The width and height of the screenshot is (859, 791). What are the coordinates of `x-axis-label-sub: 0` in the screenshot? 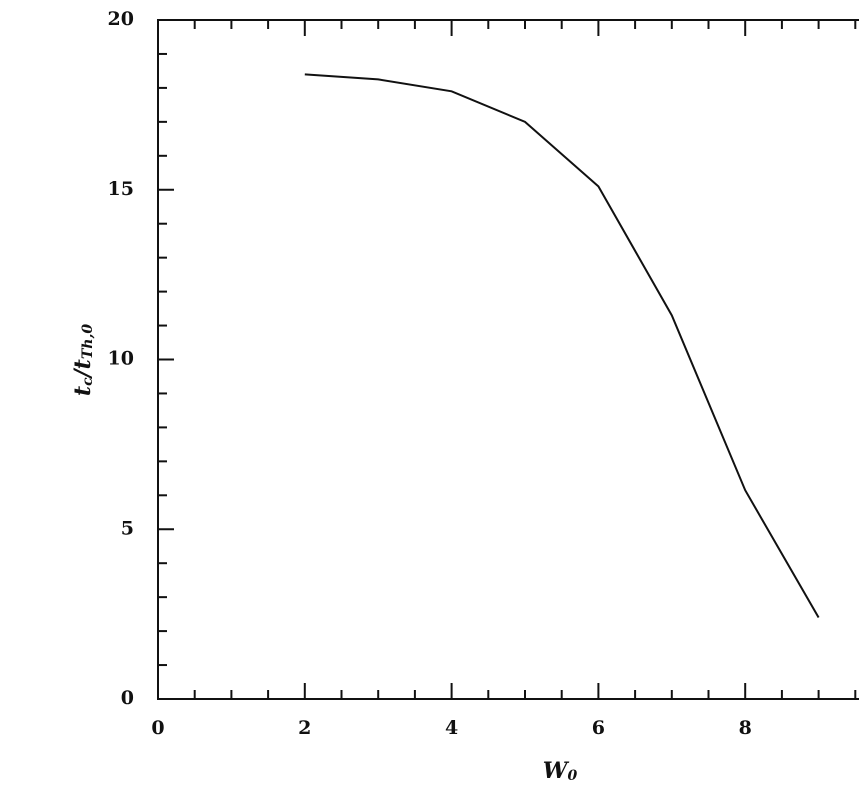 It's located at (572, 776).